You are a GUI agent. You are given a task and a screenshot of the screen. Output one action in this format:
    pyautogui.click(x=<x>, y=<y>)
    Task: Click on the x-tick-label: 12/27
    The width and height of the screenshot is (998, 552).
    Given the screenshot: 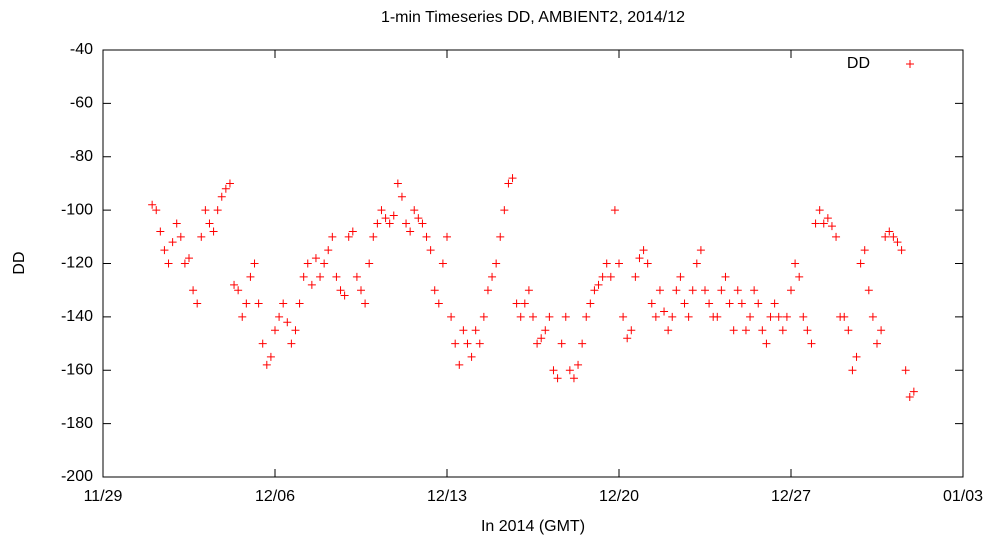 What is the action you would take?
    pyautogui.click(x=791, y=496)
    